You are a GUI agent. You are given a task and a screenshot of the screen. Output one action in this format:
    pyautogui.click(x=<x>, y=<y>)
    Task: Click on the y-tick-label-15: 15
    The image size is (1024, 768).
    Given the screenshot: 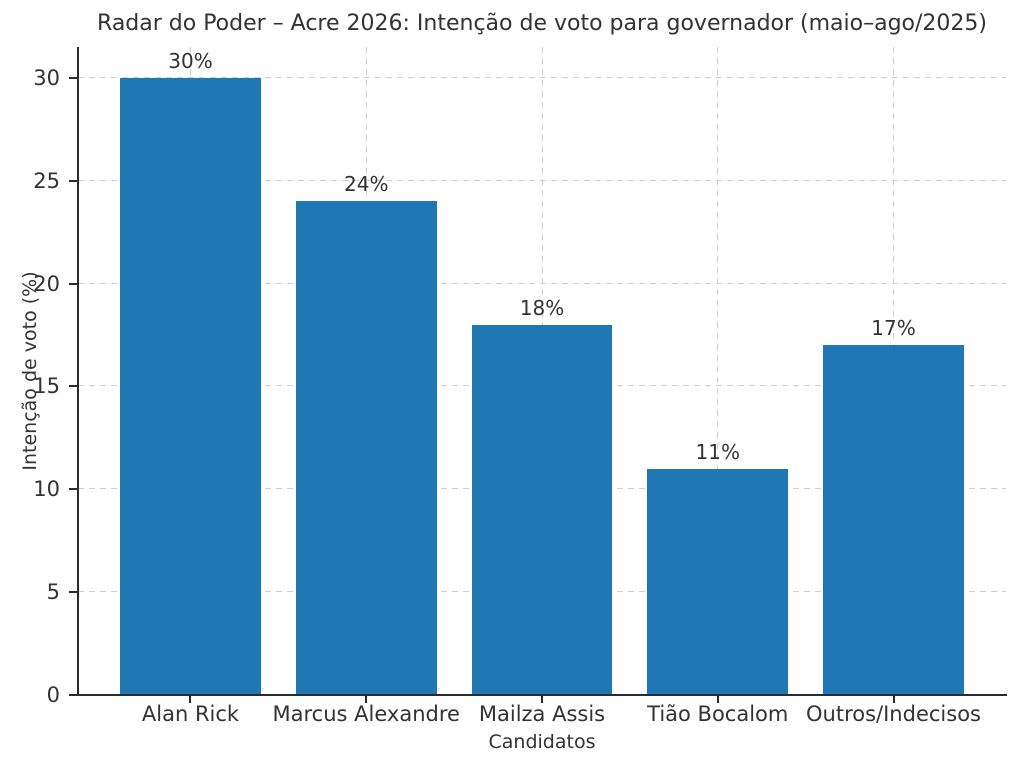 What is the action you would take?
    pyautogui.click(x=46, y=386)
    